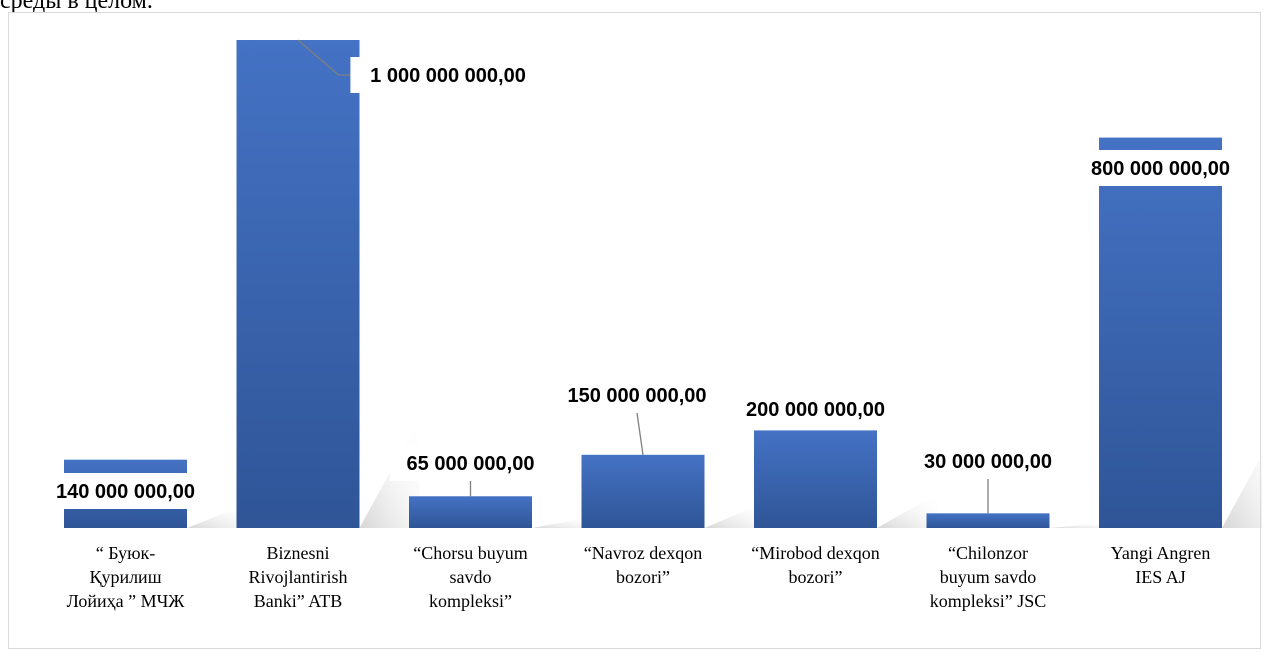 This screenshot has width=1265, height=653. Describe the element at coordinates (470, 601) in the screenshot. I see `category-label: kompleksi”` at that location.